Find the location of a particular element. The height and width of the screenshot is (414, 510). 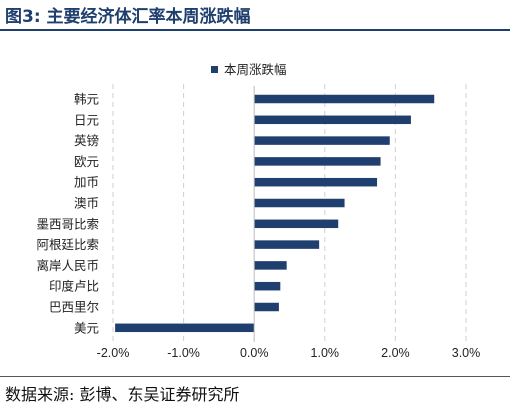

category-label-11: 美元 is located at coordinates (86, 327).